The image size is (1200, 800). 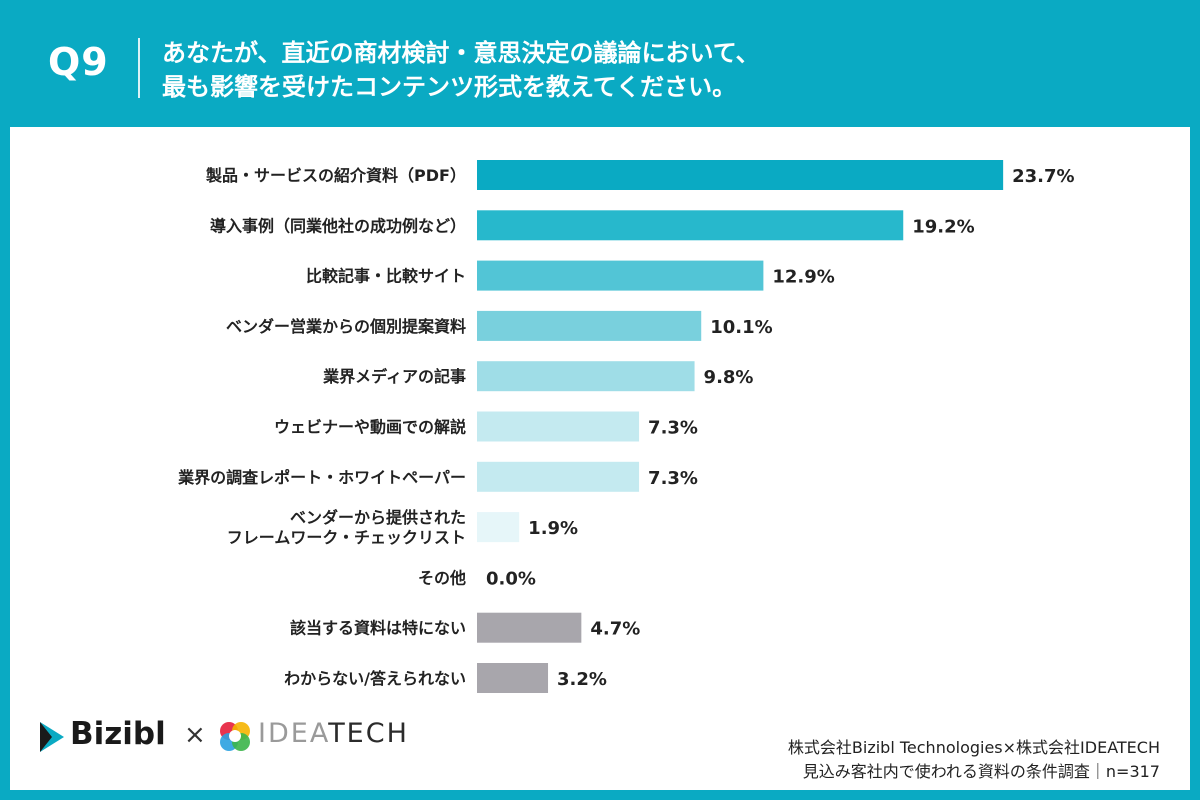 I want to click on category-label-7: ベンダーから提供されたフレームワーク・チェックリスト, so click(x=346, y=527).